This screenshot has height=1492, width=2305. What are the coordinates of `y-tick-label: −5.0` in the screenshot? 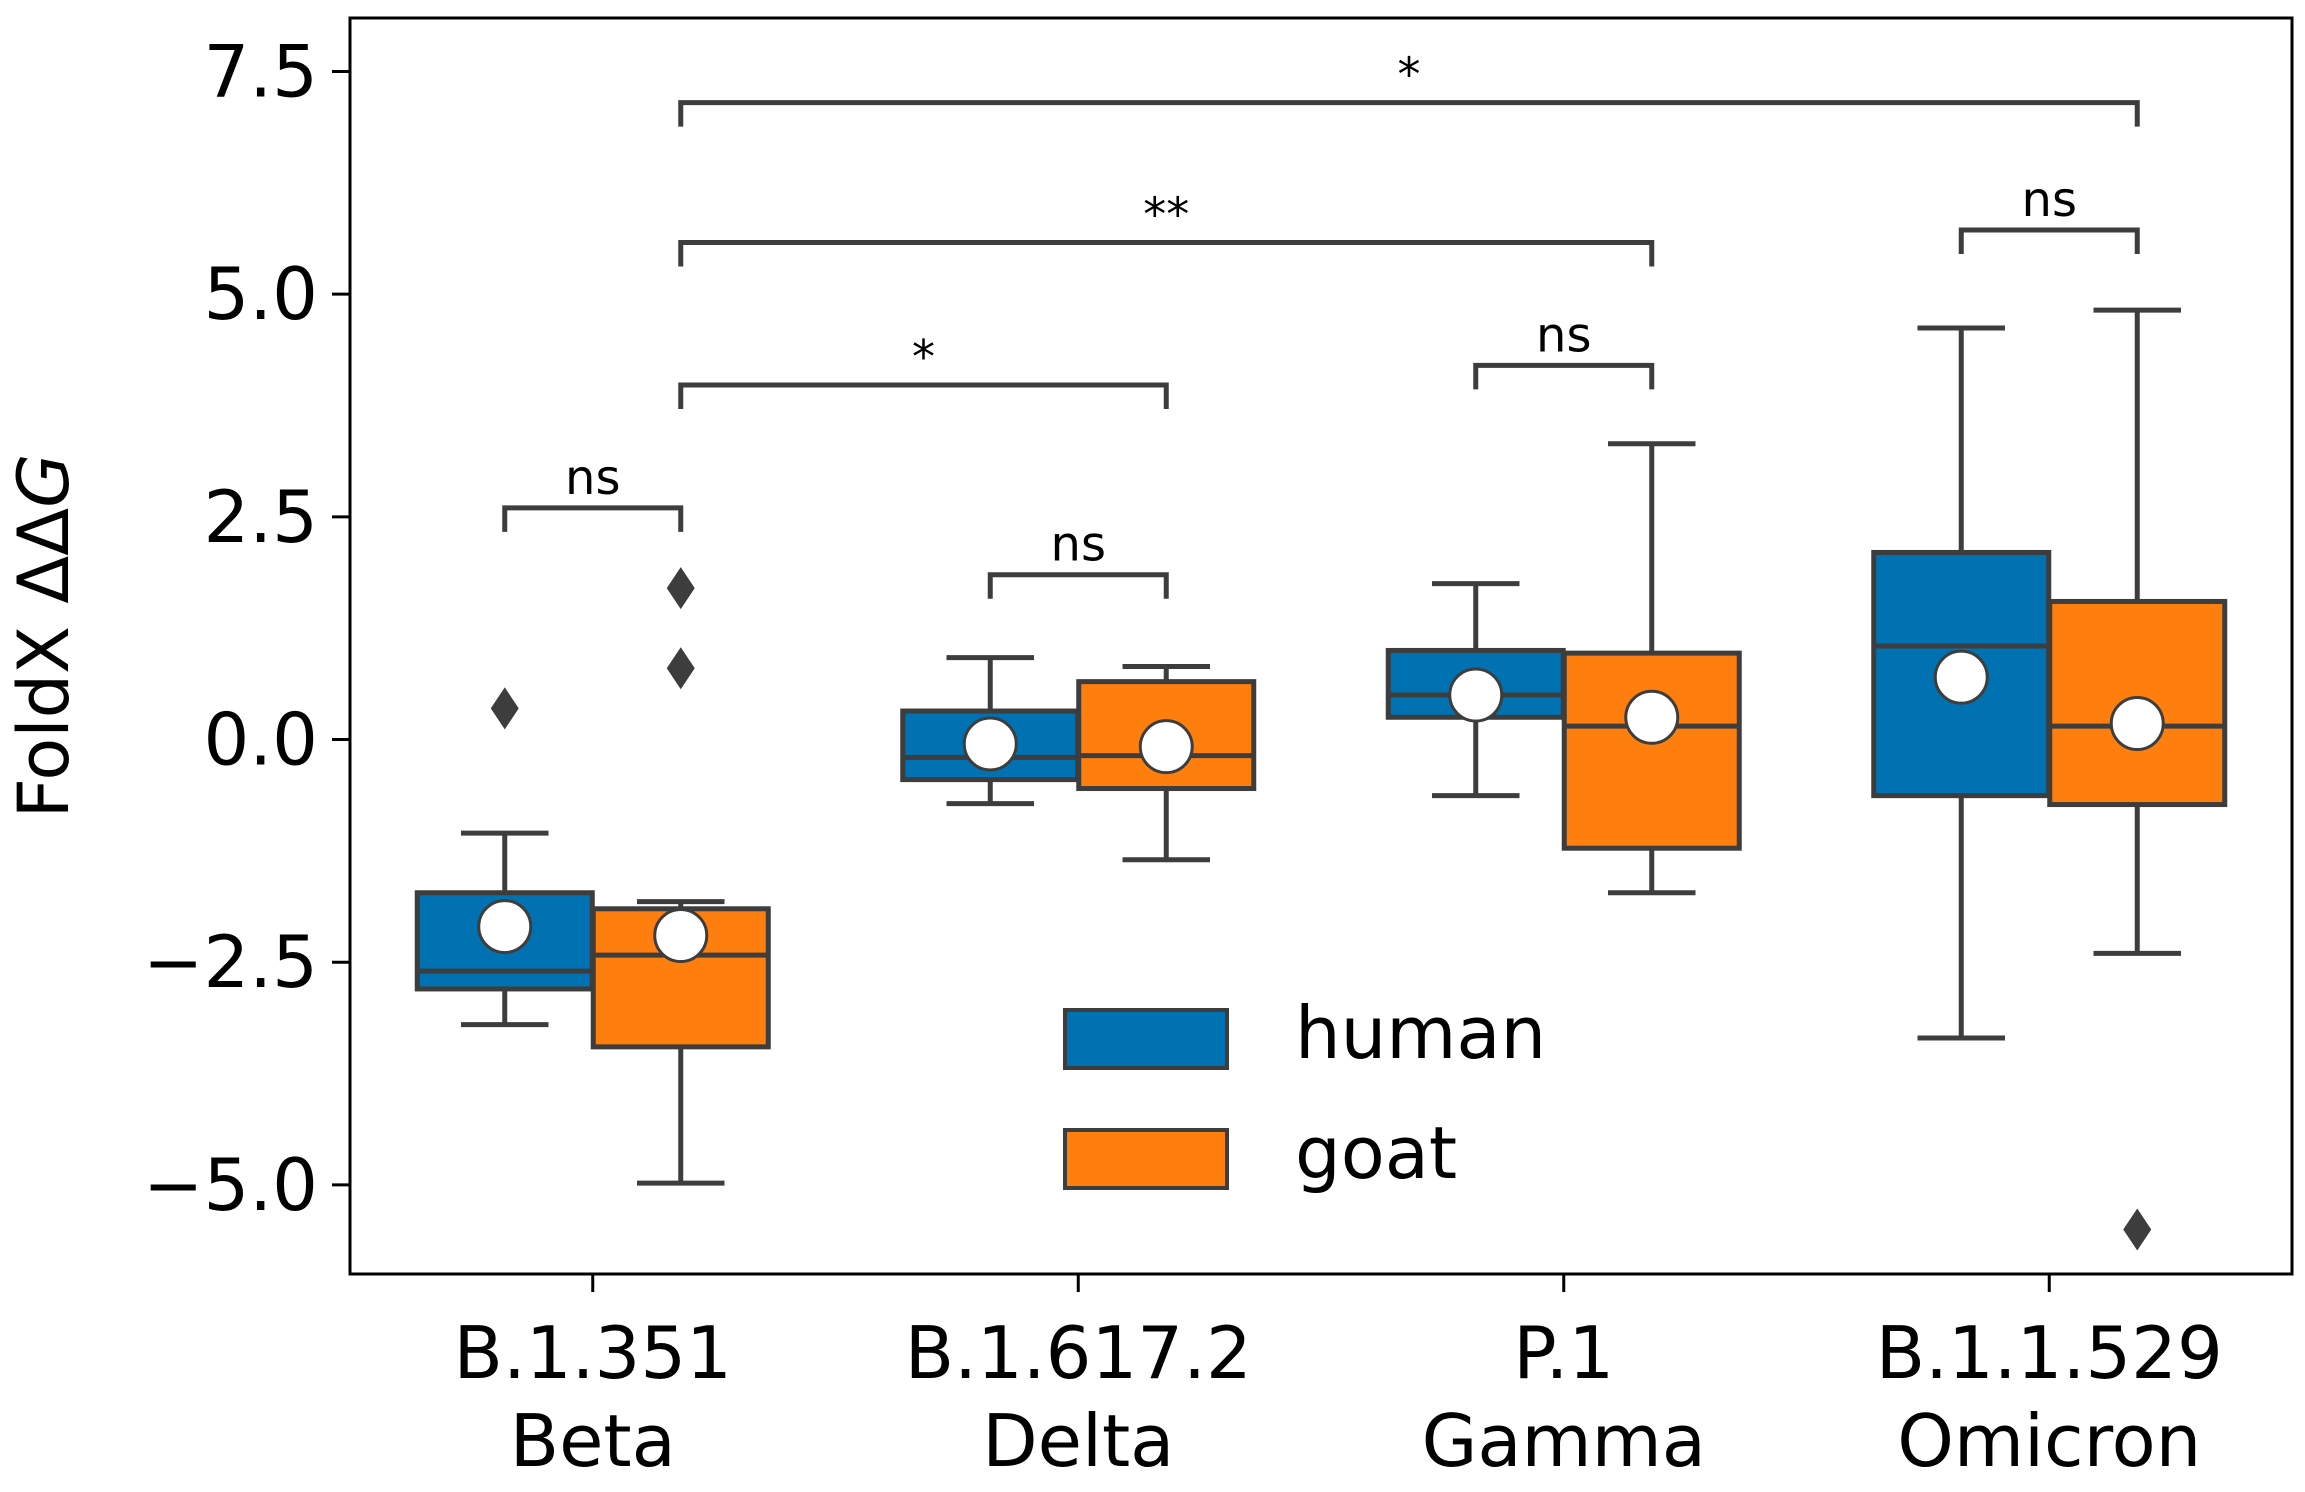 It's located at (230, 1185).